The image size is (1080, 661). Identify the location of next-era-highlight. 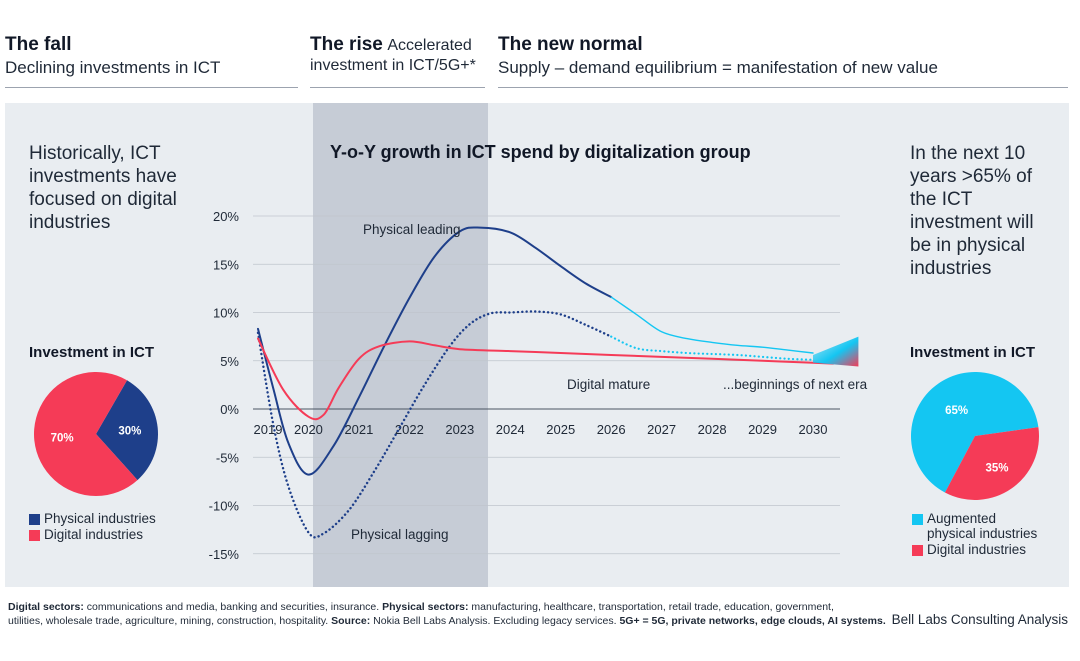
(836, 351).